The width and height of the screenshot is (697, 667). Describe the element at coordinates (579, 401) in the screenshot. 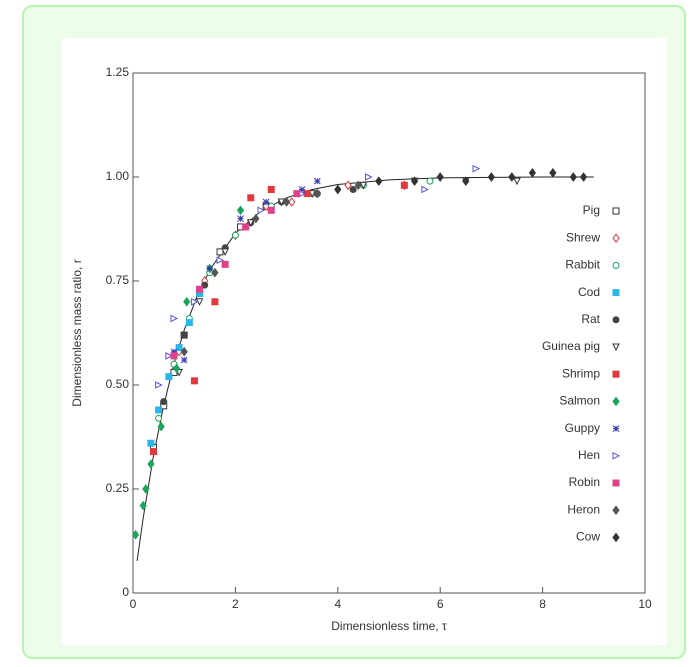

I see `legend-label: Salmon` at that location.